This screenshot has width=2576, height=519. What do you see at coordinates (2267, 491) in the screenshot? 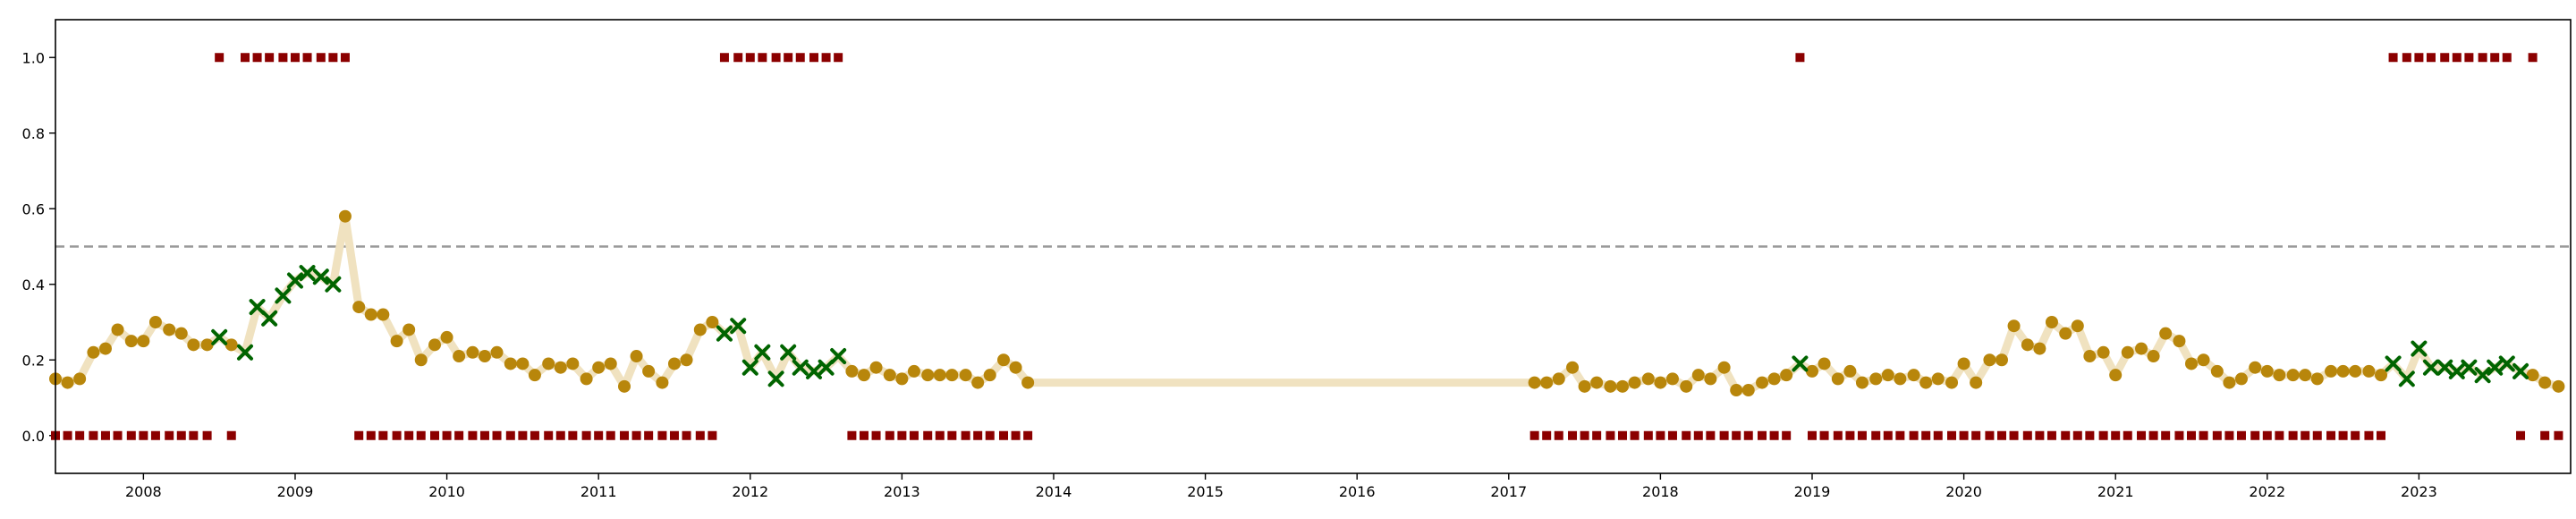
I see `x-tick-label: 2022` at bounding box center [2267, 491].